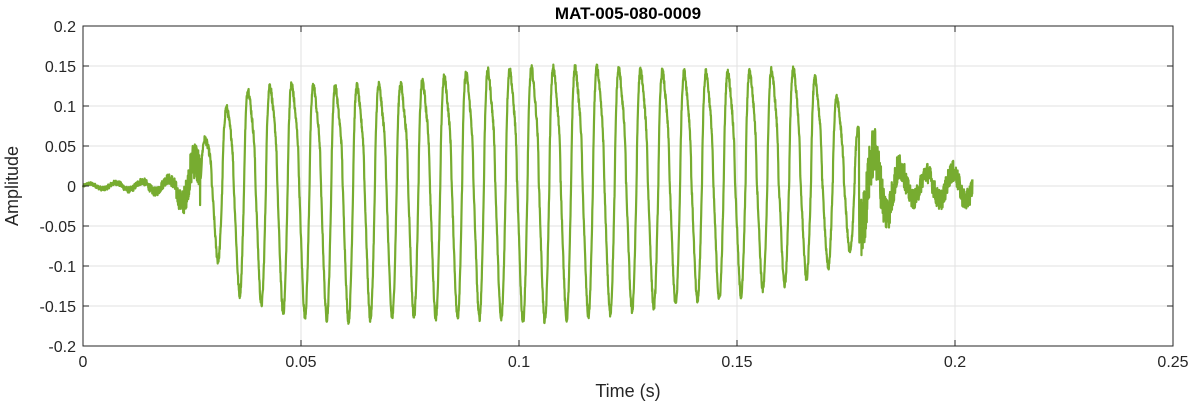  Describe the element at coordinates (58, 187) in the screenshot. I see `y-tick-labels: 0.2 0.15 0.1 0.05 0 -0.05 -0.1 -0.15 -0.2` at that location.